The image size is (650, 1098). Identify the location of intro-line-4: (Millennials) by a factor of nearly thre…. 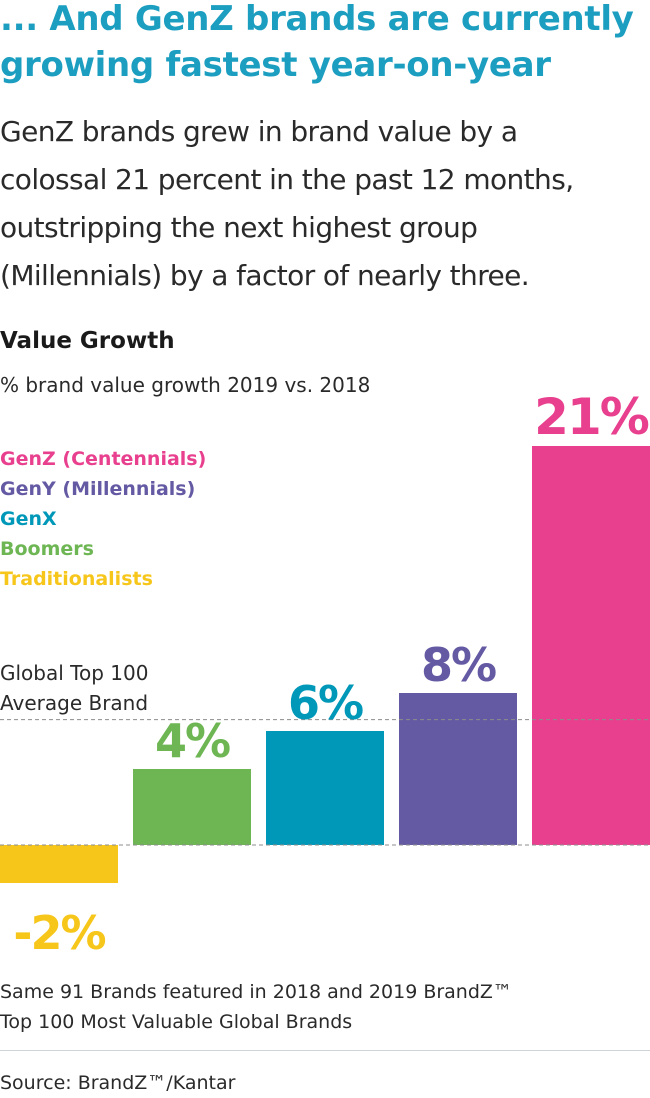
(265, 275).